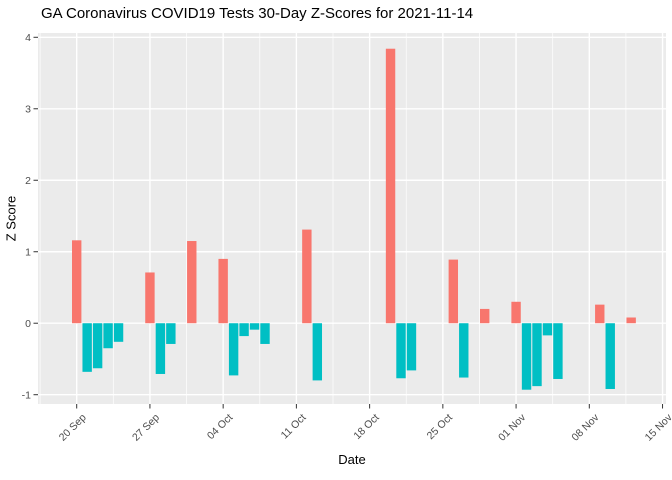 This screenshot has height=480, width=672. What do you see at coordinates (28, 252) in the screenshot?
I see `y-tick-label: 1` at bounding box center [28, 252].